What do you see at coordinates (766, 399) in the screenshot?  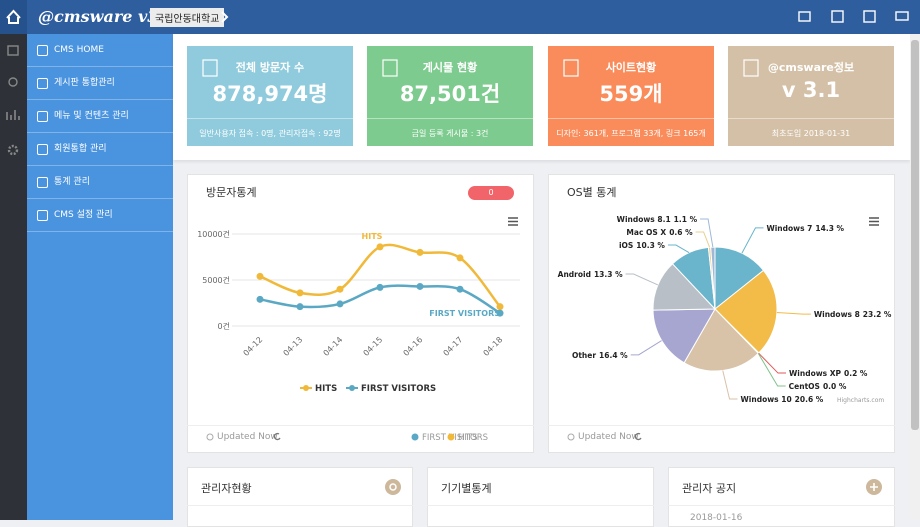 I see `pie-label-name: Windows 10` at bounding box center [766, 399].